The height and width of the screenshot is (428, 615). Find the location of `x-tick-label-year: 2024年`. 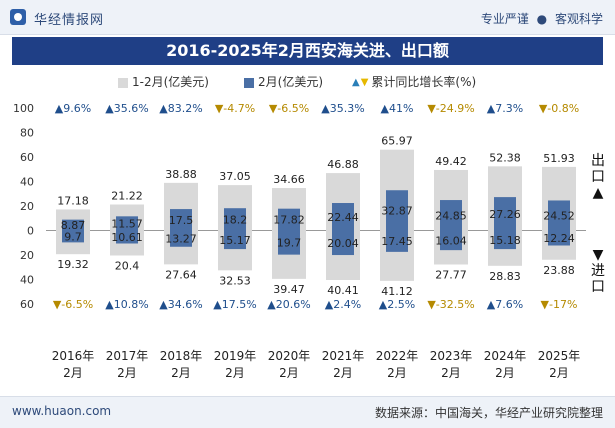

x-tick-label-year: 2024年 is located at coordinates (505, 356).